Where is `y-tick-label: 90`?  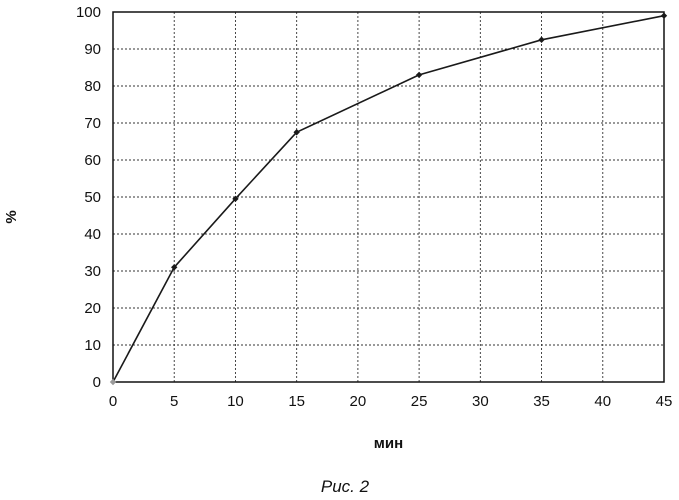
y-tick-label: 90 is located at coordinates (92, 49).